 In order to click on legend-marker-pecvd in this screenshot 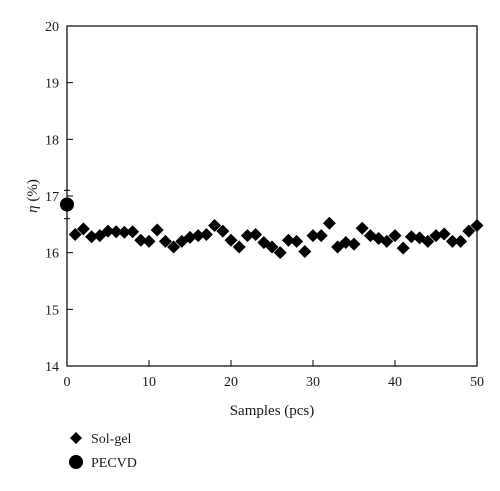, I will do `click(76, 462)`.